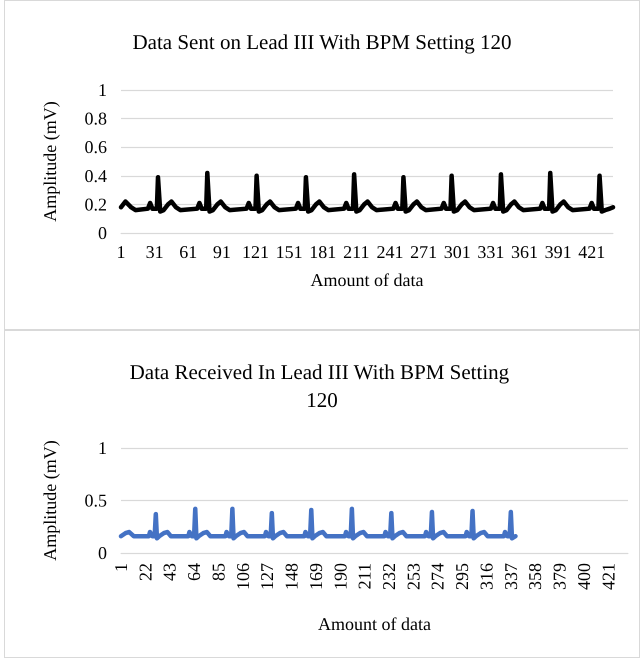 The width and height of the screenshot is (644, 658). I want to click on chart-title: Data Sent on Lead III With BPM Setting 120, so click(322, 42).